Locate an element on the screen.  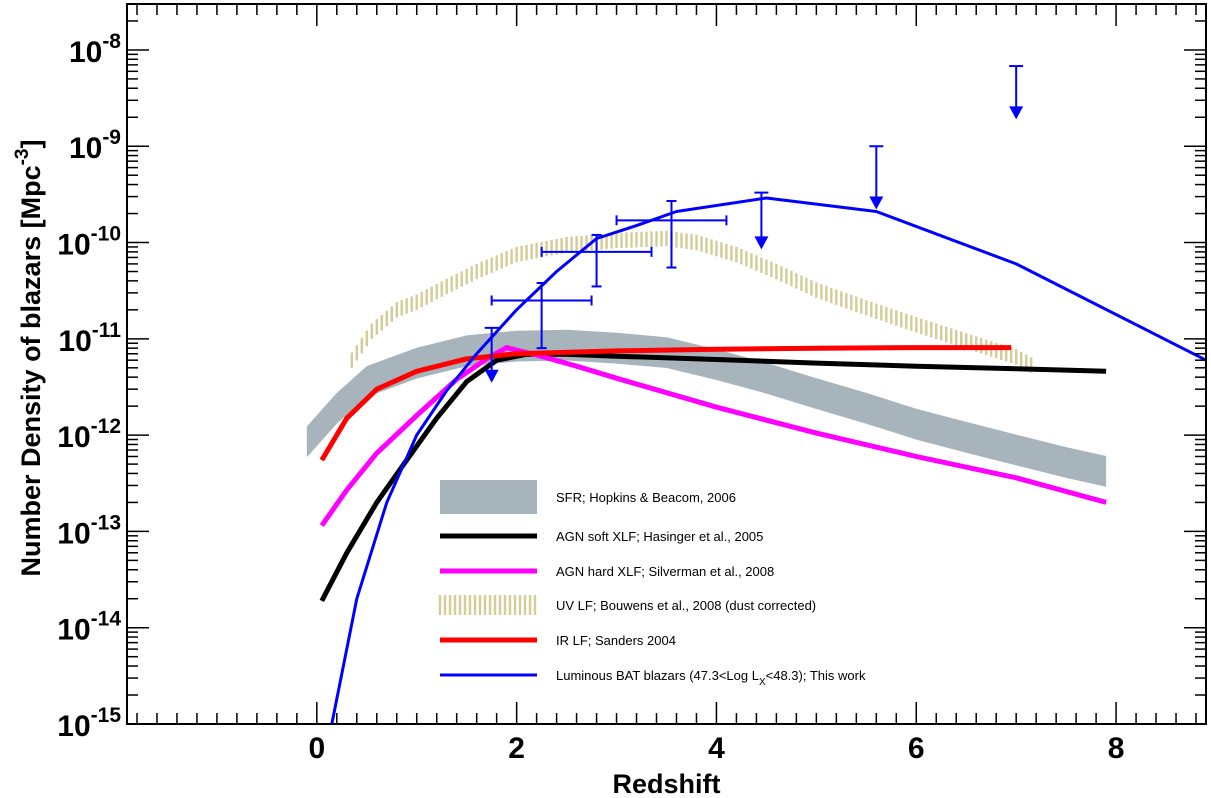
legend-item-2: AGN hard XLF; Silverman et al., 2008 is located at coordinates (607, 571).